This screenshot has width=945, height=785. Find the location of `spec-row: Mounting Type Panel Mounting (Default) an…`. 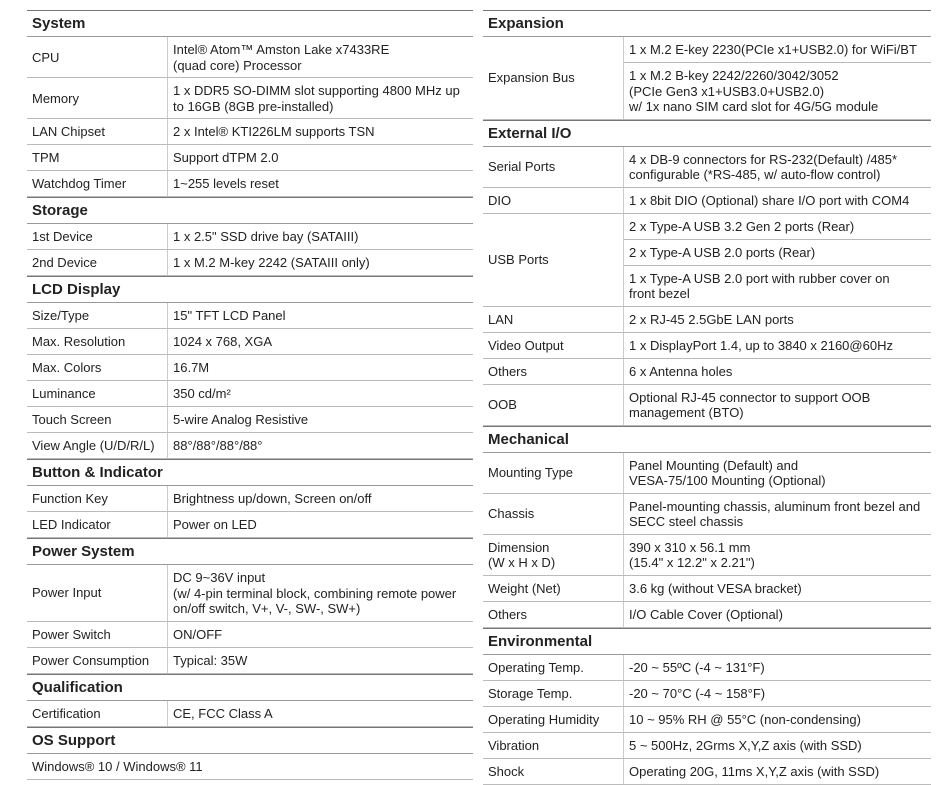

spec-row: Mounting Type Panel Mounting (Default) an… is located at coordinates (707, 473).